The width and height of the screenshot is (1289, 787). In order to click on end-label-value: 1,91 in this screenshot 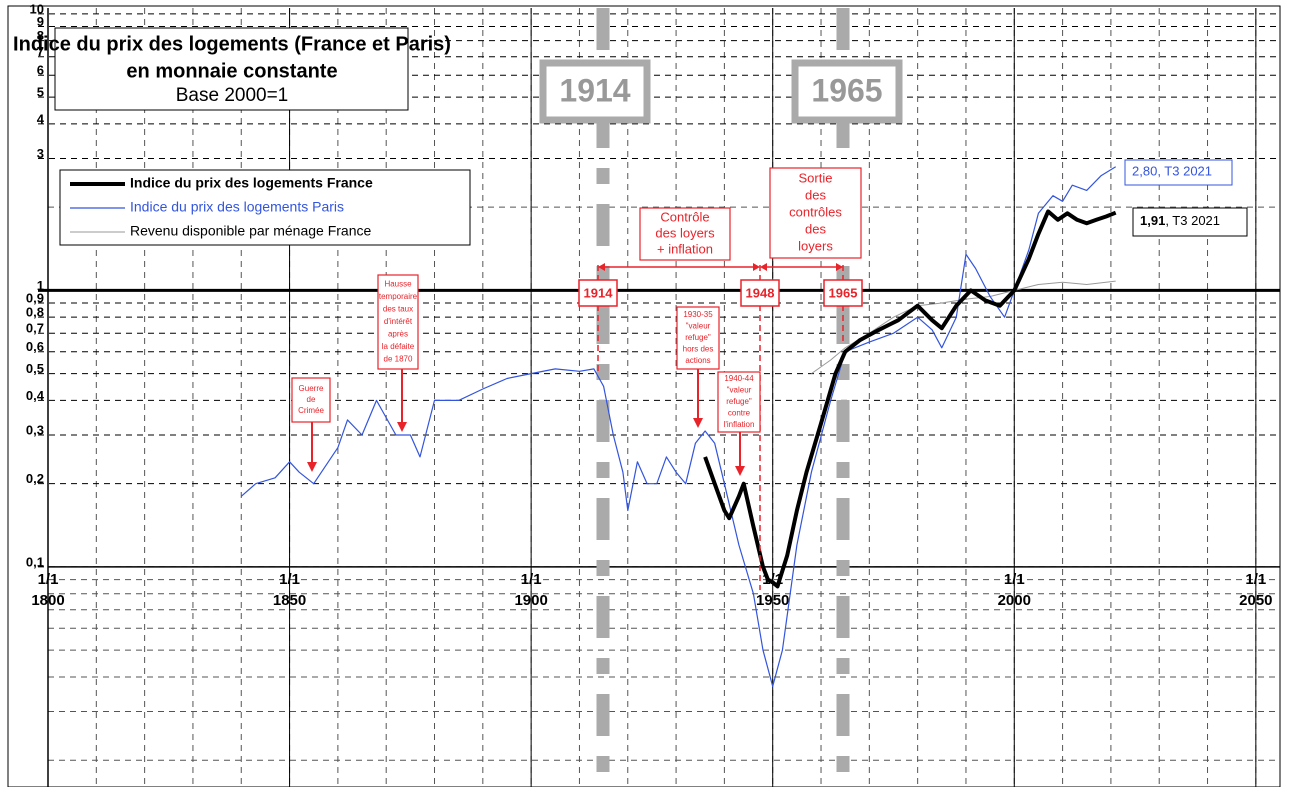, I will do `click(1152, 220)`.